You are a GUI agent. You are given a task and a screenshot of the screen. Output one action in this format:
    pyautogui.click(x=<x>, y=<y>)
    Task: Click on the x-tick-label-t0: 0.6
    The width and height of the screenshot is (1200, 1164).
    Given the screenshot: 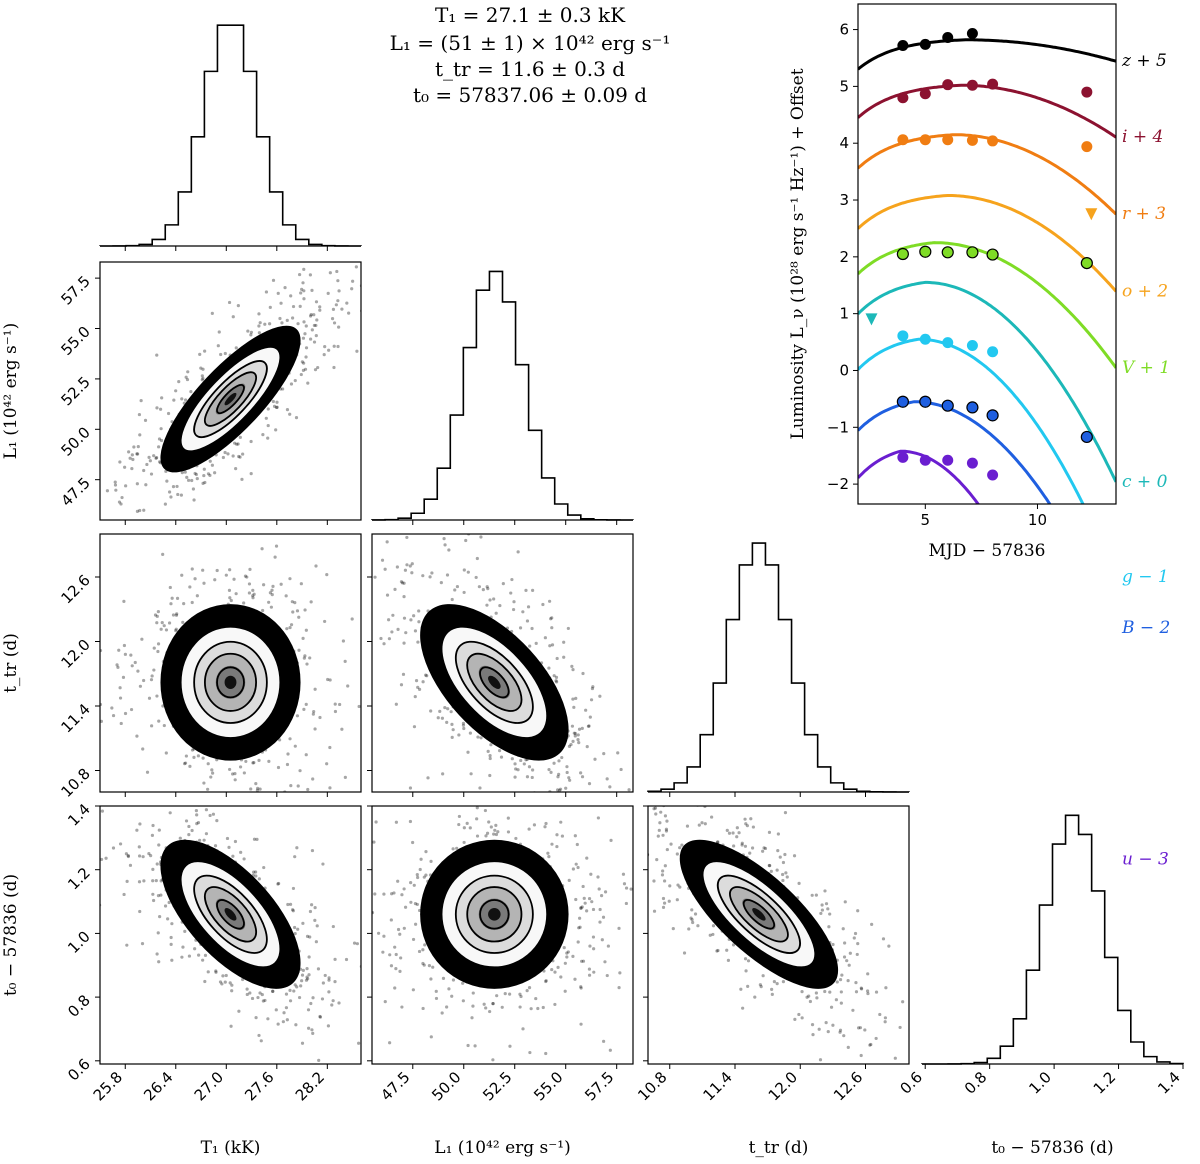 What is the action you would take?
    pyautogui.click(x=911, y=1083)
    